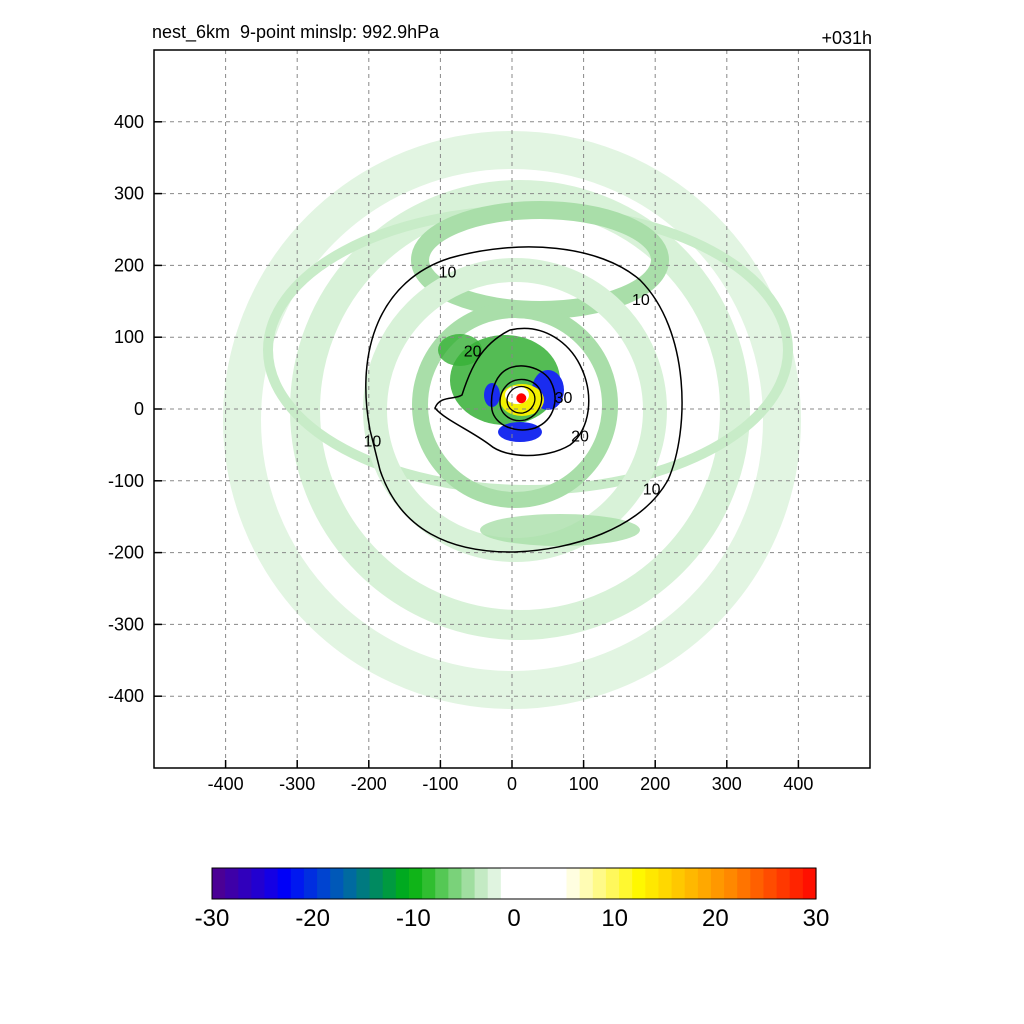  Describe the element at coordinates (296, 32) in the screenshot. I see `chart-title: nest_6km 9-point minslp: 992.9hPa` at that location.